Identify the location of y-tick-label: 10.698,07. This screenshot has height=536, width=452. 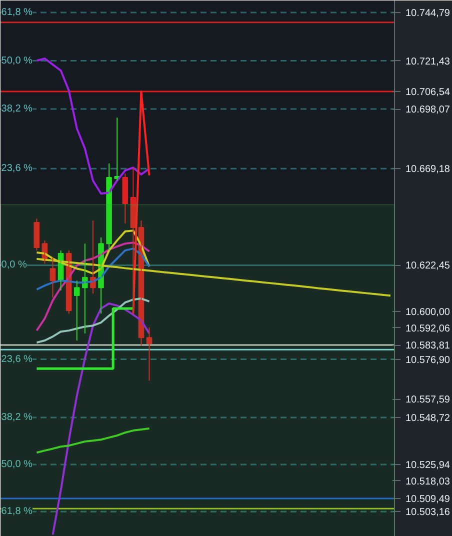
(428, 110).